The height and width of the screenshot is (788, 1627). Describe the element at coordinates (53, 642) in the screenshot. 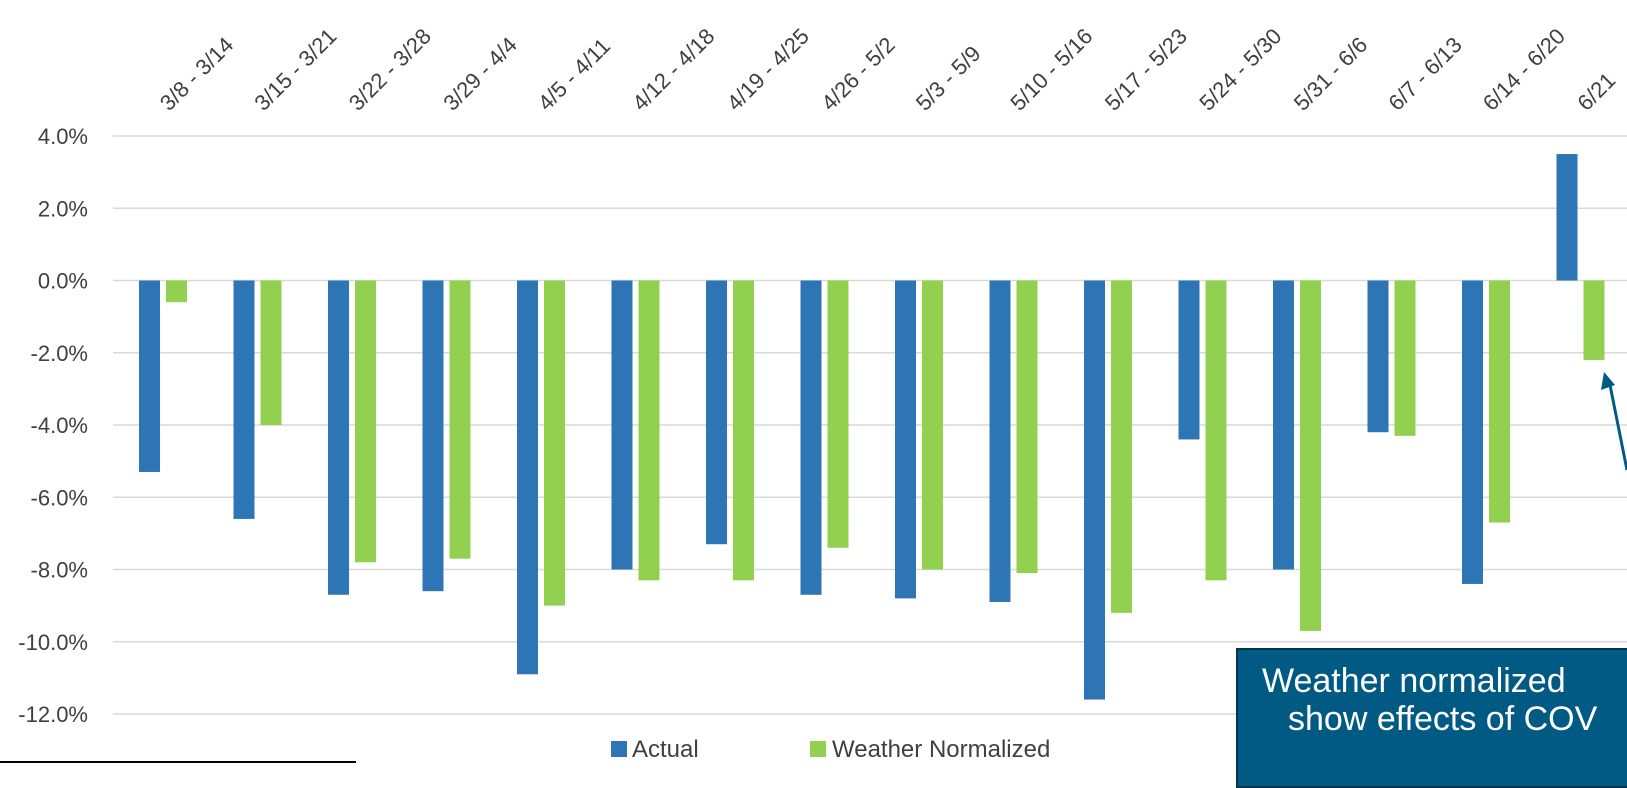

I see `y-tick-label: -10.0%` at that location.